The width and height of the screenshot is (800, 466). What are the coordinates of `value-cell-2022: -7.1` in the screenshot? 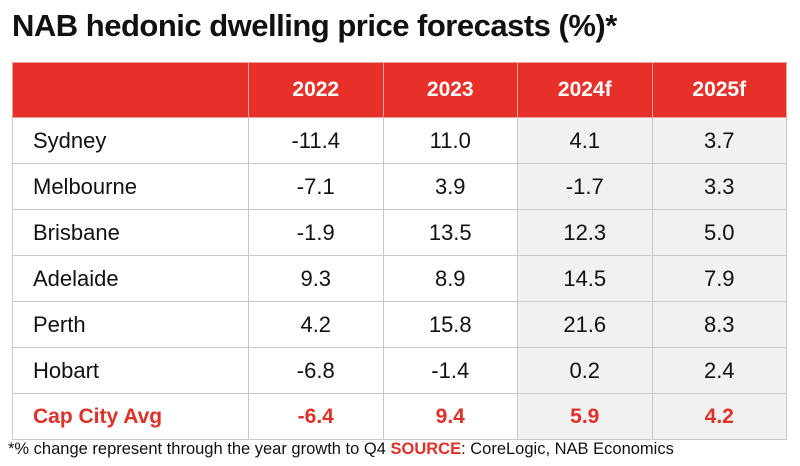 It's located at (316, 186).